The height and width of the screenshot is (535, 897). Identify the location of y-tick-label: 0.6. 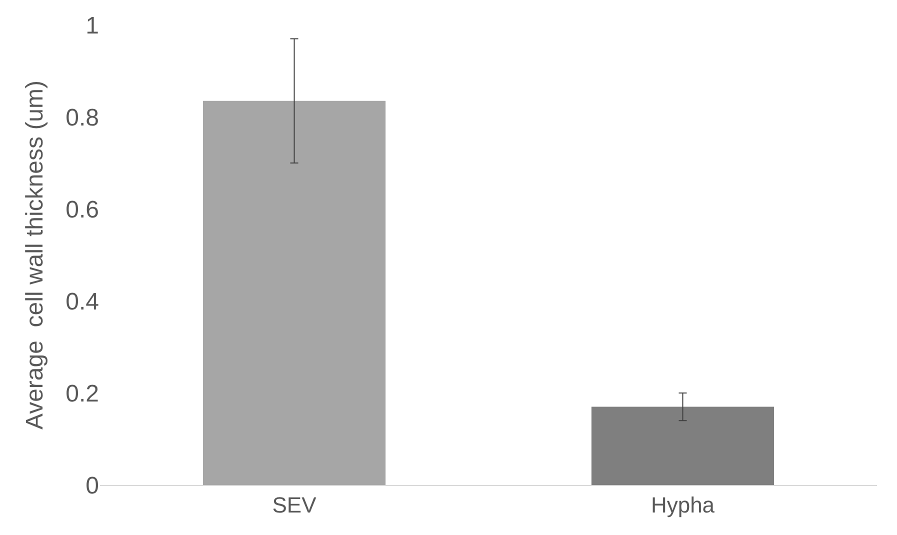
(82, 210).